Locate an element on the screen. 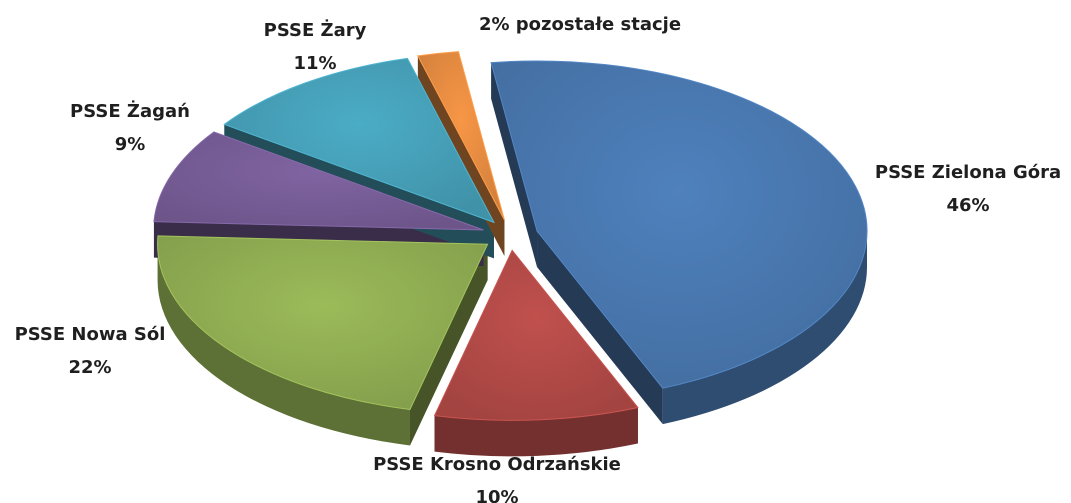 The image size is (1071, 503). value-label: 46% is located at coordinates (967, 205).